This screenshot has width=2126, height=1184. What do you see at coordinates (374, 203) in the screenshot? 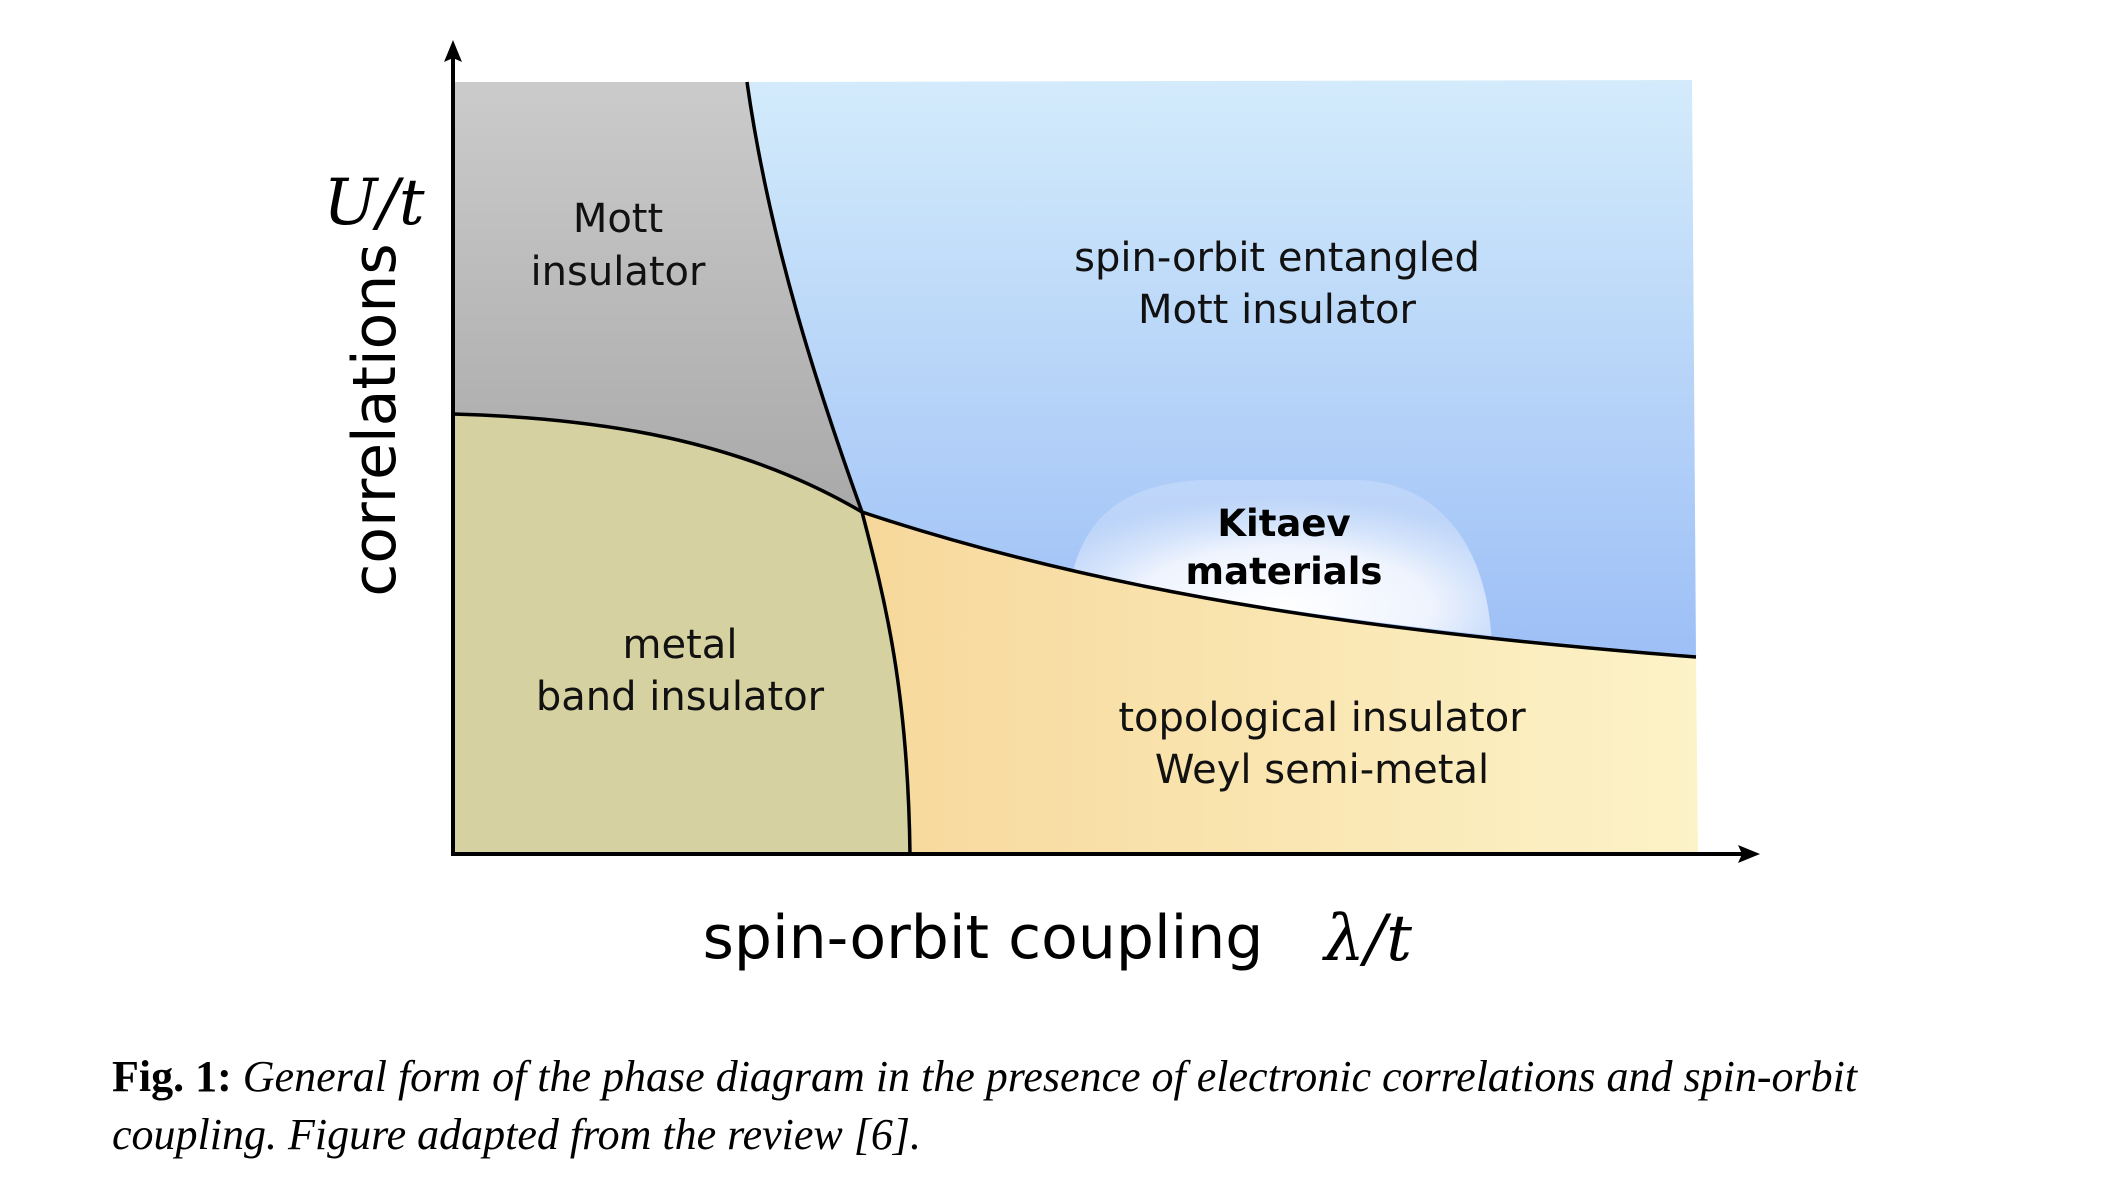
I see `y-axis-symbol: U/t` at bounding box center [374, 203].